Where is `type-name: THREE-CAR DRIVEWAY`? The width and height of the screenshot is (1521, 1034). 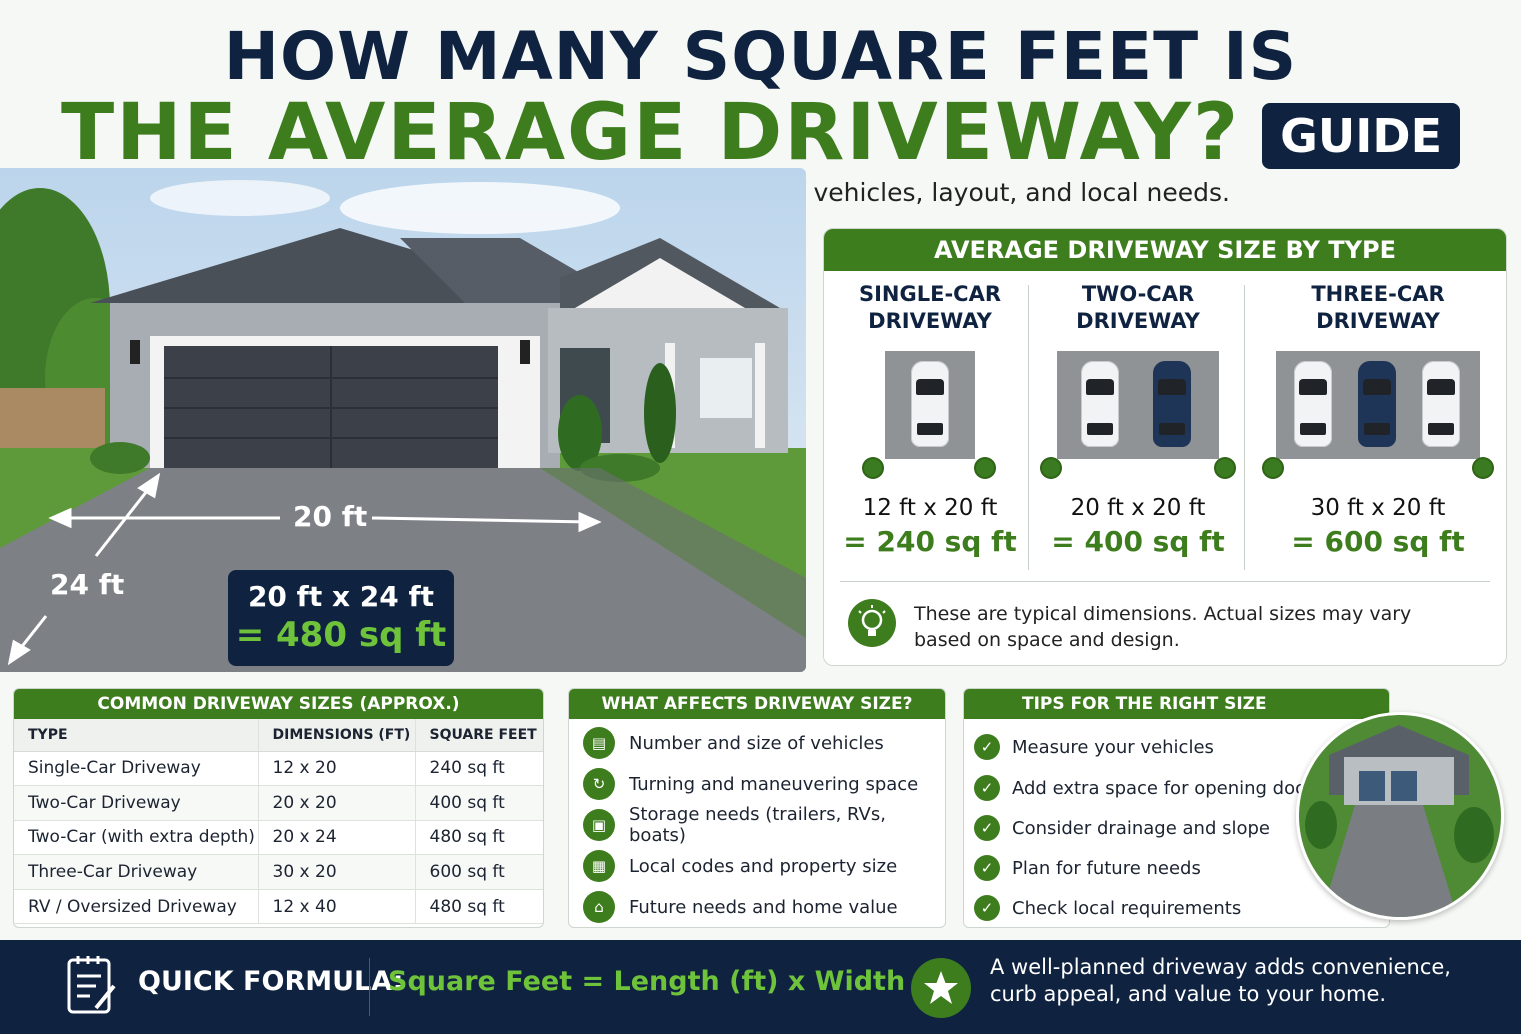
type-name: THREE-CAR DRIVEWAY is located at coordinates (1378, 311).